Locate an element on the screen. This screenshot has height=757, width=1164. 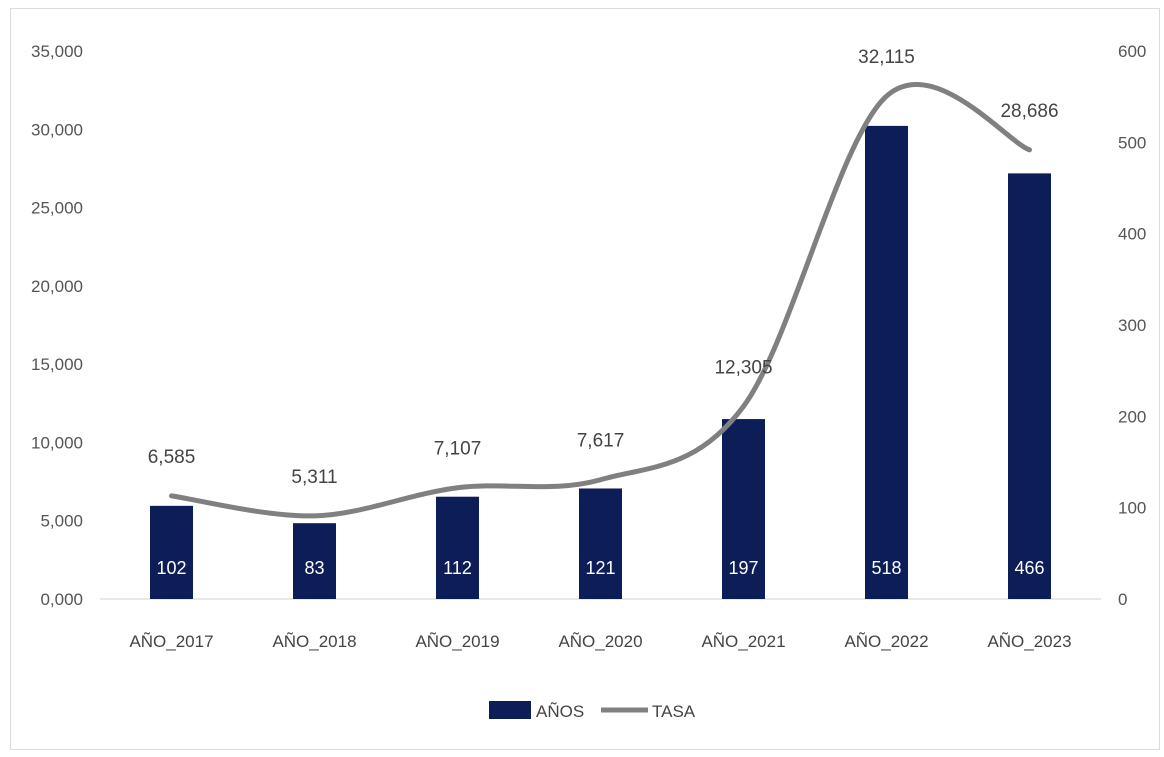
bar-año_2020 is located at coordinates (600, 543).